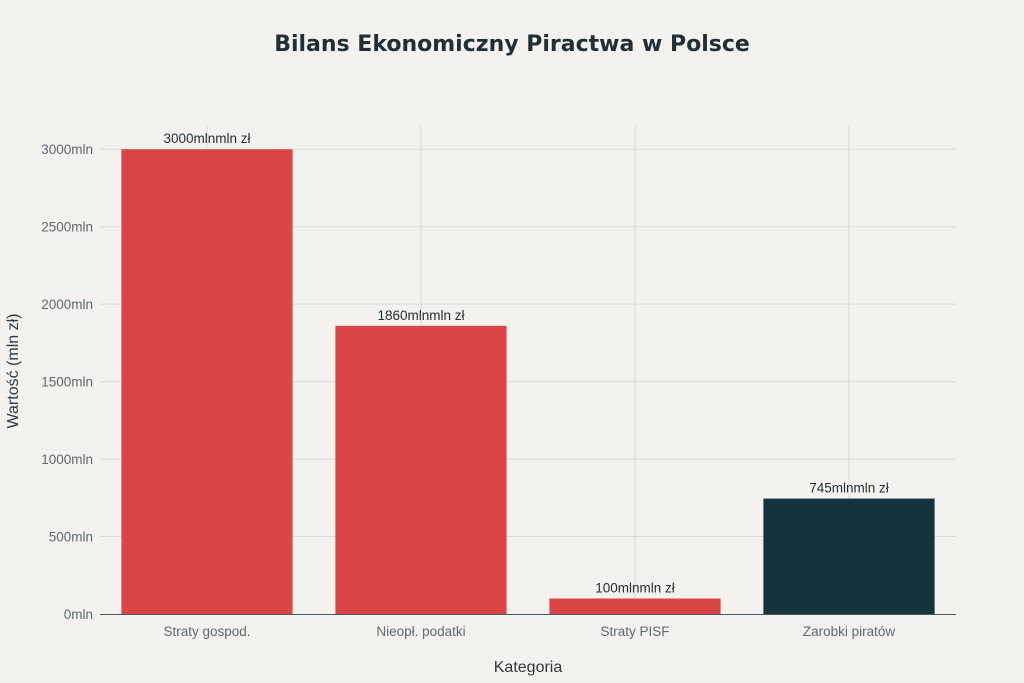  Describe the element at coordinates (849, 488) in the screenshot. I see `data-label: 745mlnmln zł` at that location.